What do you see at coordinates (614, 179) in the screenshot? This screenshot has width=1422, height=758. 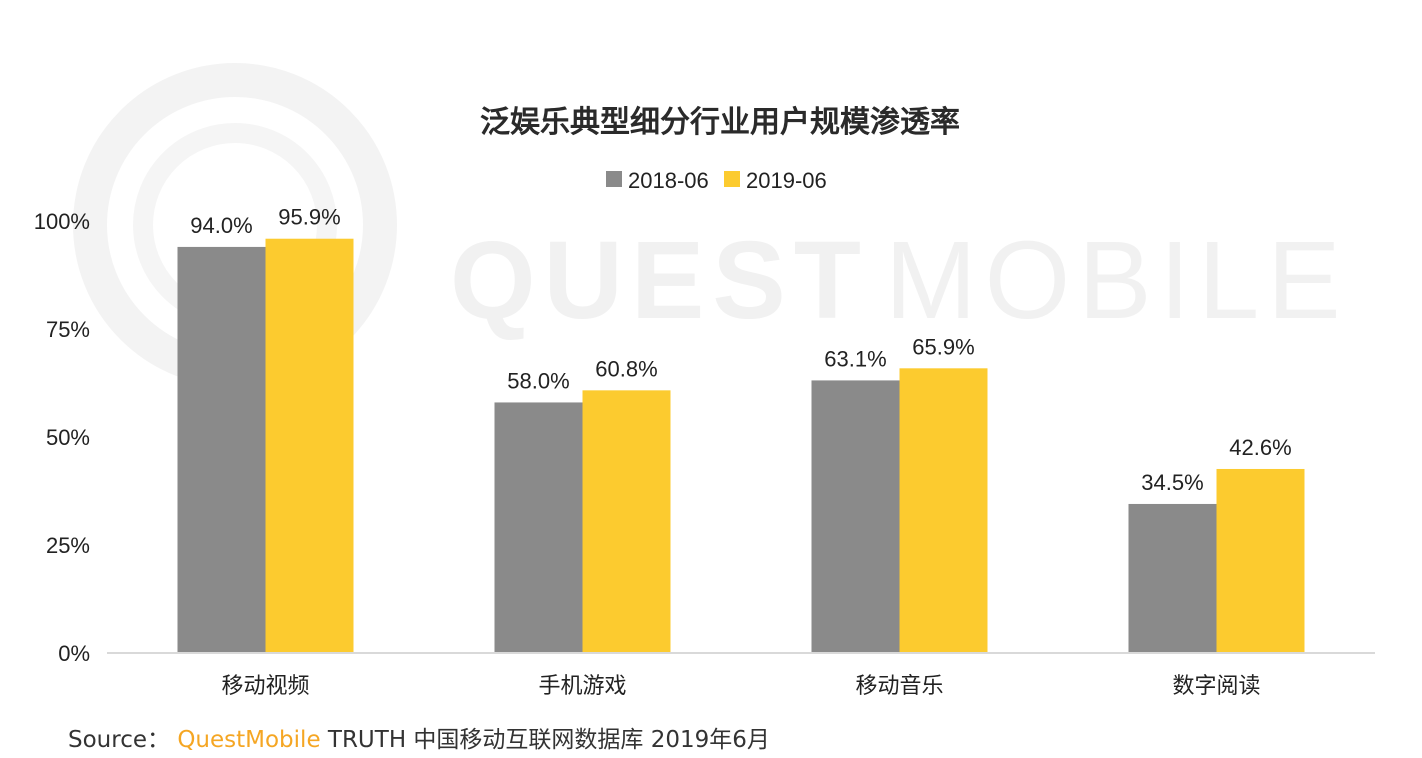 I see `legend-swatch-2018` at bounding box center [614, 179].